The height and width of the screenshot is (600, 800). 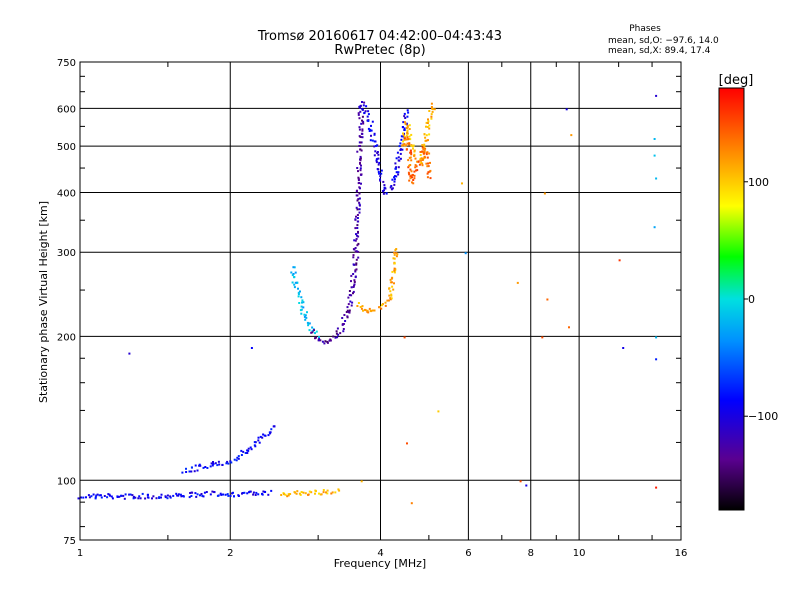 I want to click on x-axis-label: Frequency [MHz], so click(x=380, y=563).